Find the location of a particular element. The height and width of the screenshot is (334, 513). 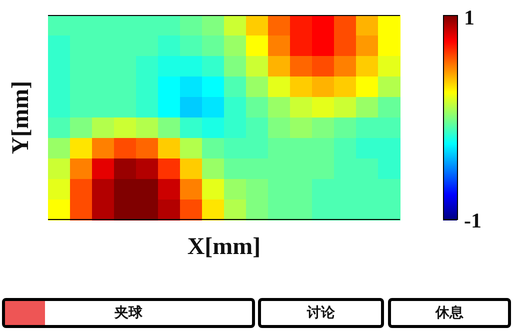

button: 夹球 is located at coordinates (128, 313).